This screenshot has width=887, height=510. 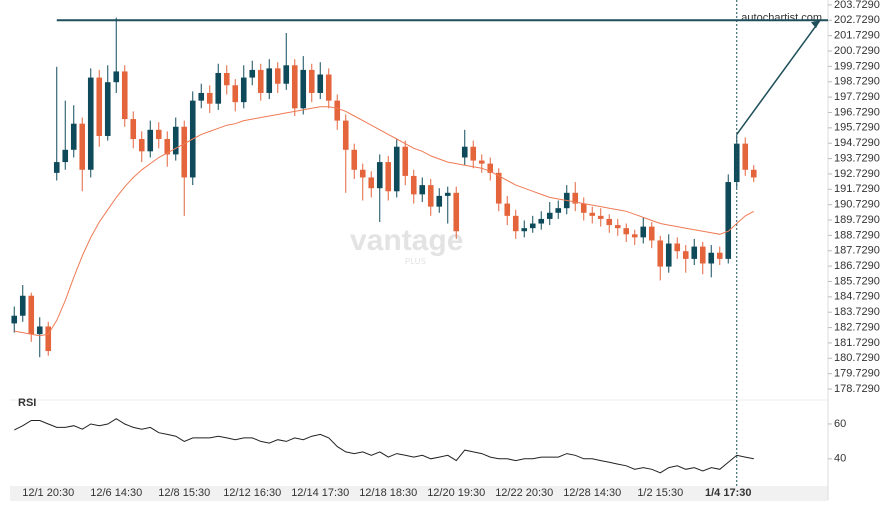 What do you see at coordinates (252, 493) in the screenshot?
I see `x-tick-label: 12/12 16:30` at bounding box center [252, 493].